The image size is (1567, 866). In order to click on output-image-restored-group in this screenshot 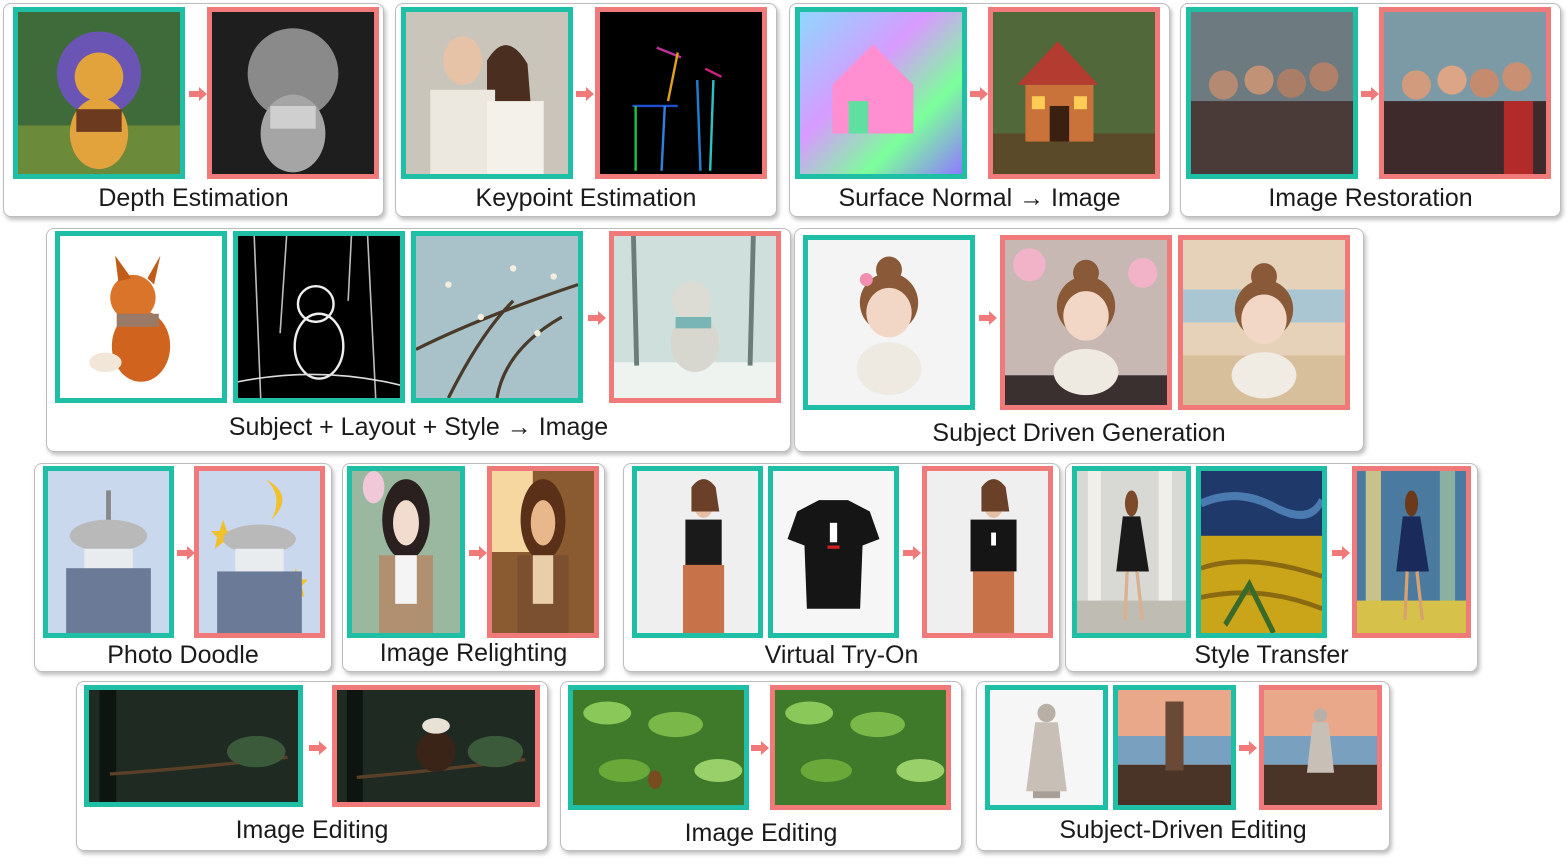, I will do `click(1465, 93)`.